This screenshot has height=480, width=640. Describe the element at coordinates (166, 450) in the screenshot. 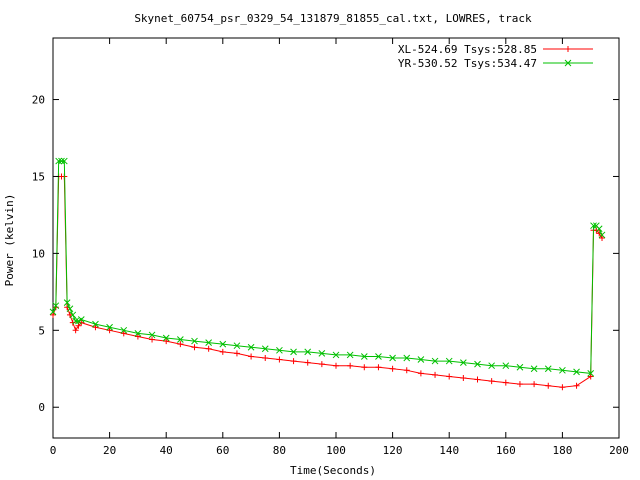

I see `x-tick-label: 40` at that location.